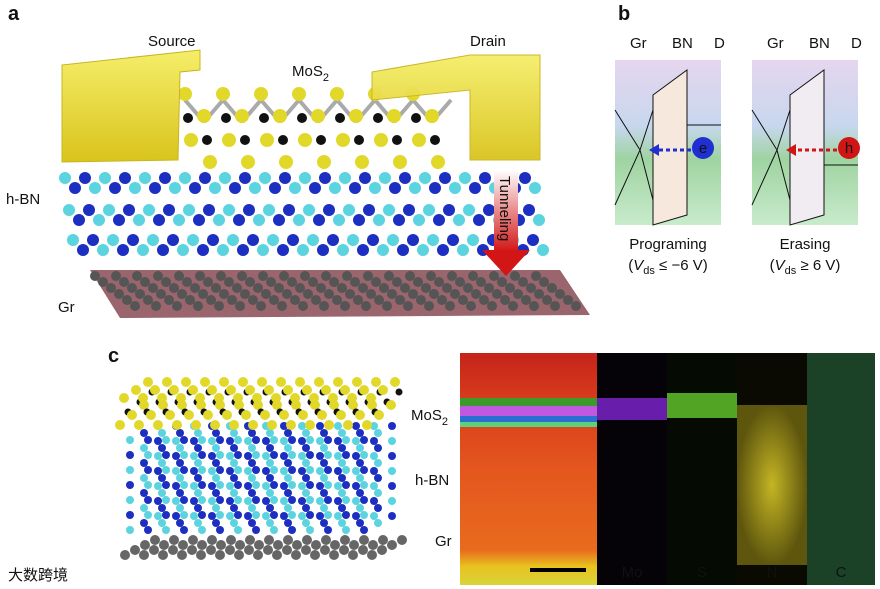  I want to click on condition: (Vds ≤ −6 V), so click(667, 267).